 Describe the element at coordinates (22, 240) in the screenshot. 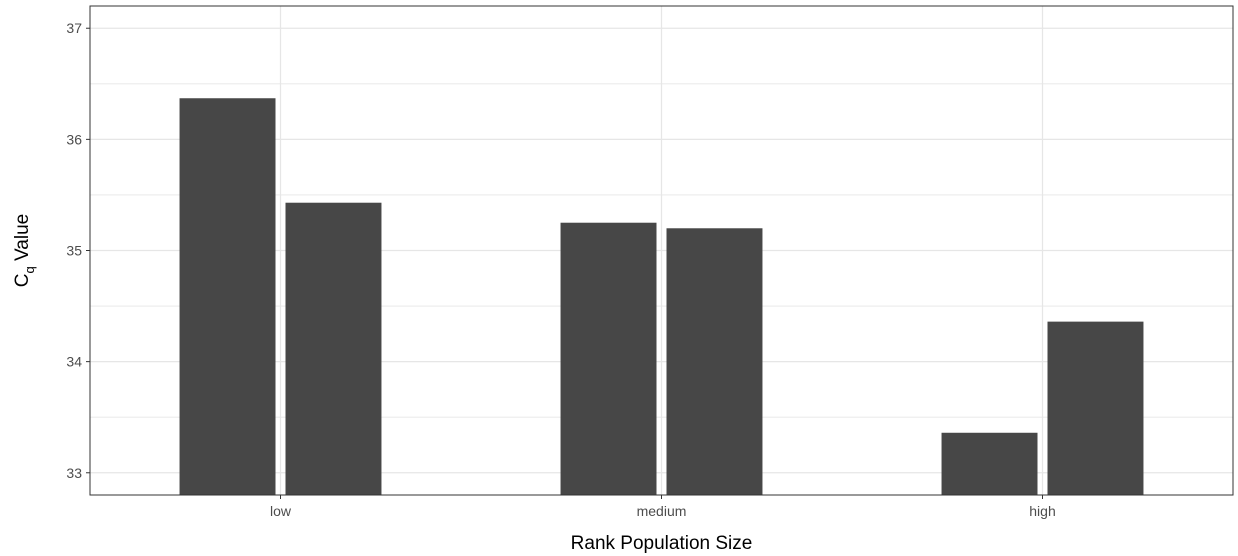

I see `y-axis-title-suffix: Value` at that location.